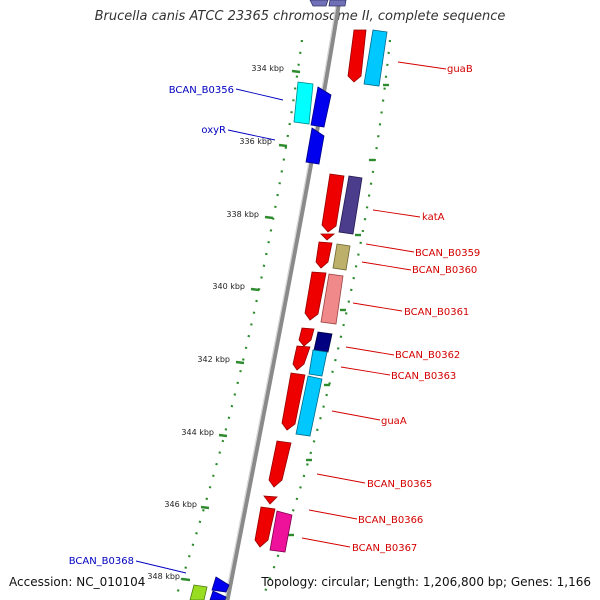  What do you see at coordinates (436, 312) in the screenshot?
I see `gene-label-bcan-b0361: BCAN_B0361` at bounding box center [436, 312].